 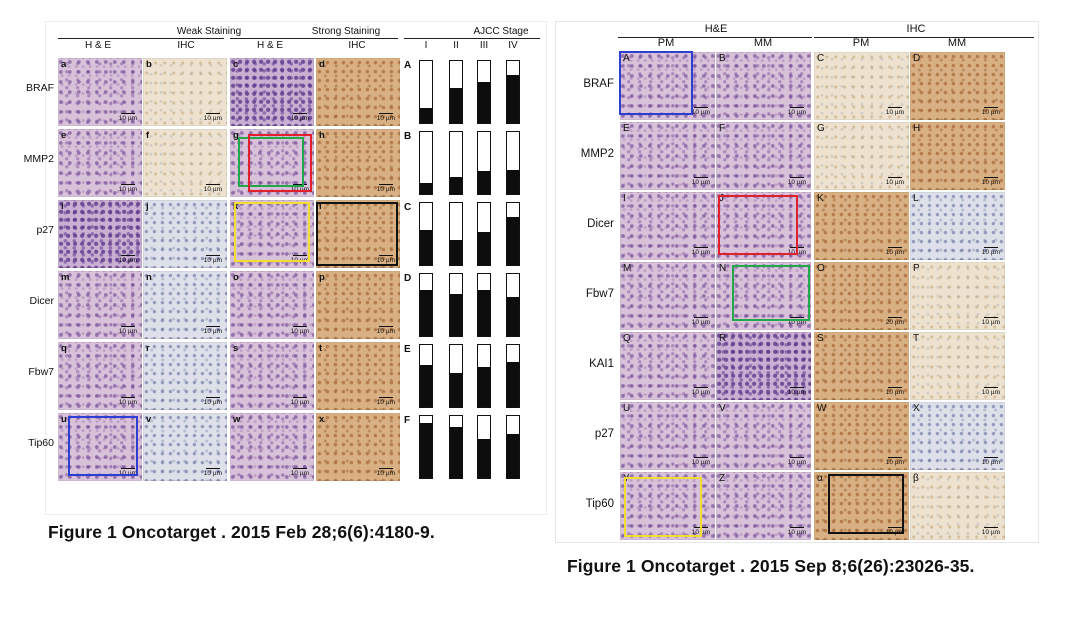 What do you see at coordinates (861, 226) in the screenshot?
I see `right-tile: K 10 µm` at bounding box center [861, 226].